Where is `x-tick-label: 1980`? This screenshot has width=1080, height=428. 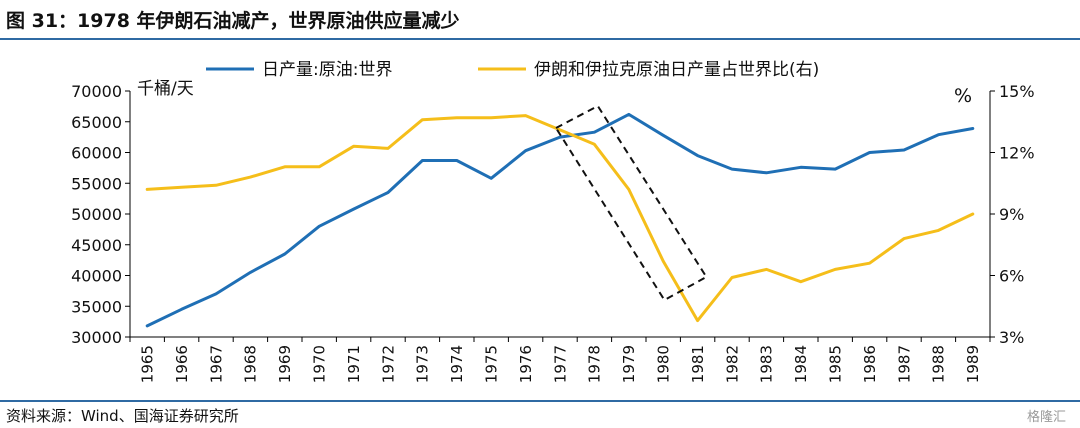
x-tick-label: 1980 is located at coordinates (663, 364).